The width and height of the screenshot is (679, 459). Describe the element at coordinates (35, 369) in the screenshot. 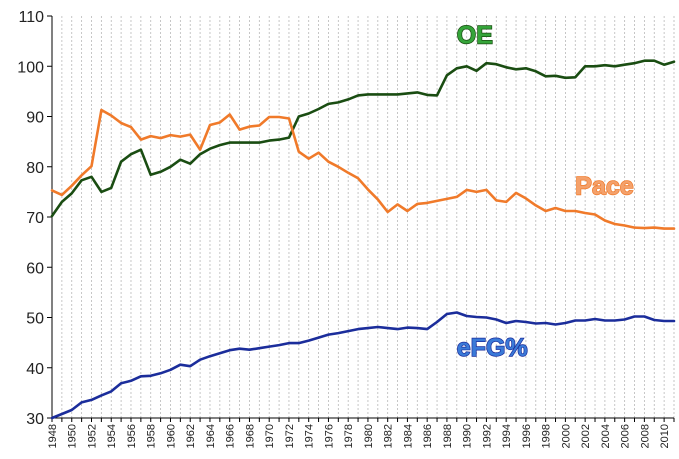

I see `y-tick-label-40: 40` at that location.